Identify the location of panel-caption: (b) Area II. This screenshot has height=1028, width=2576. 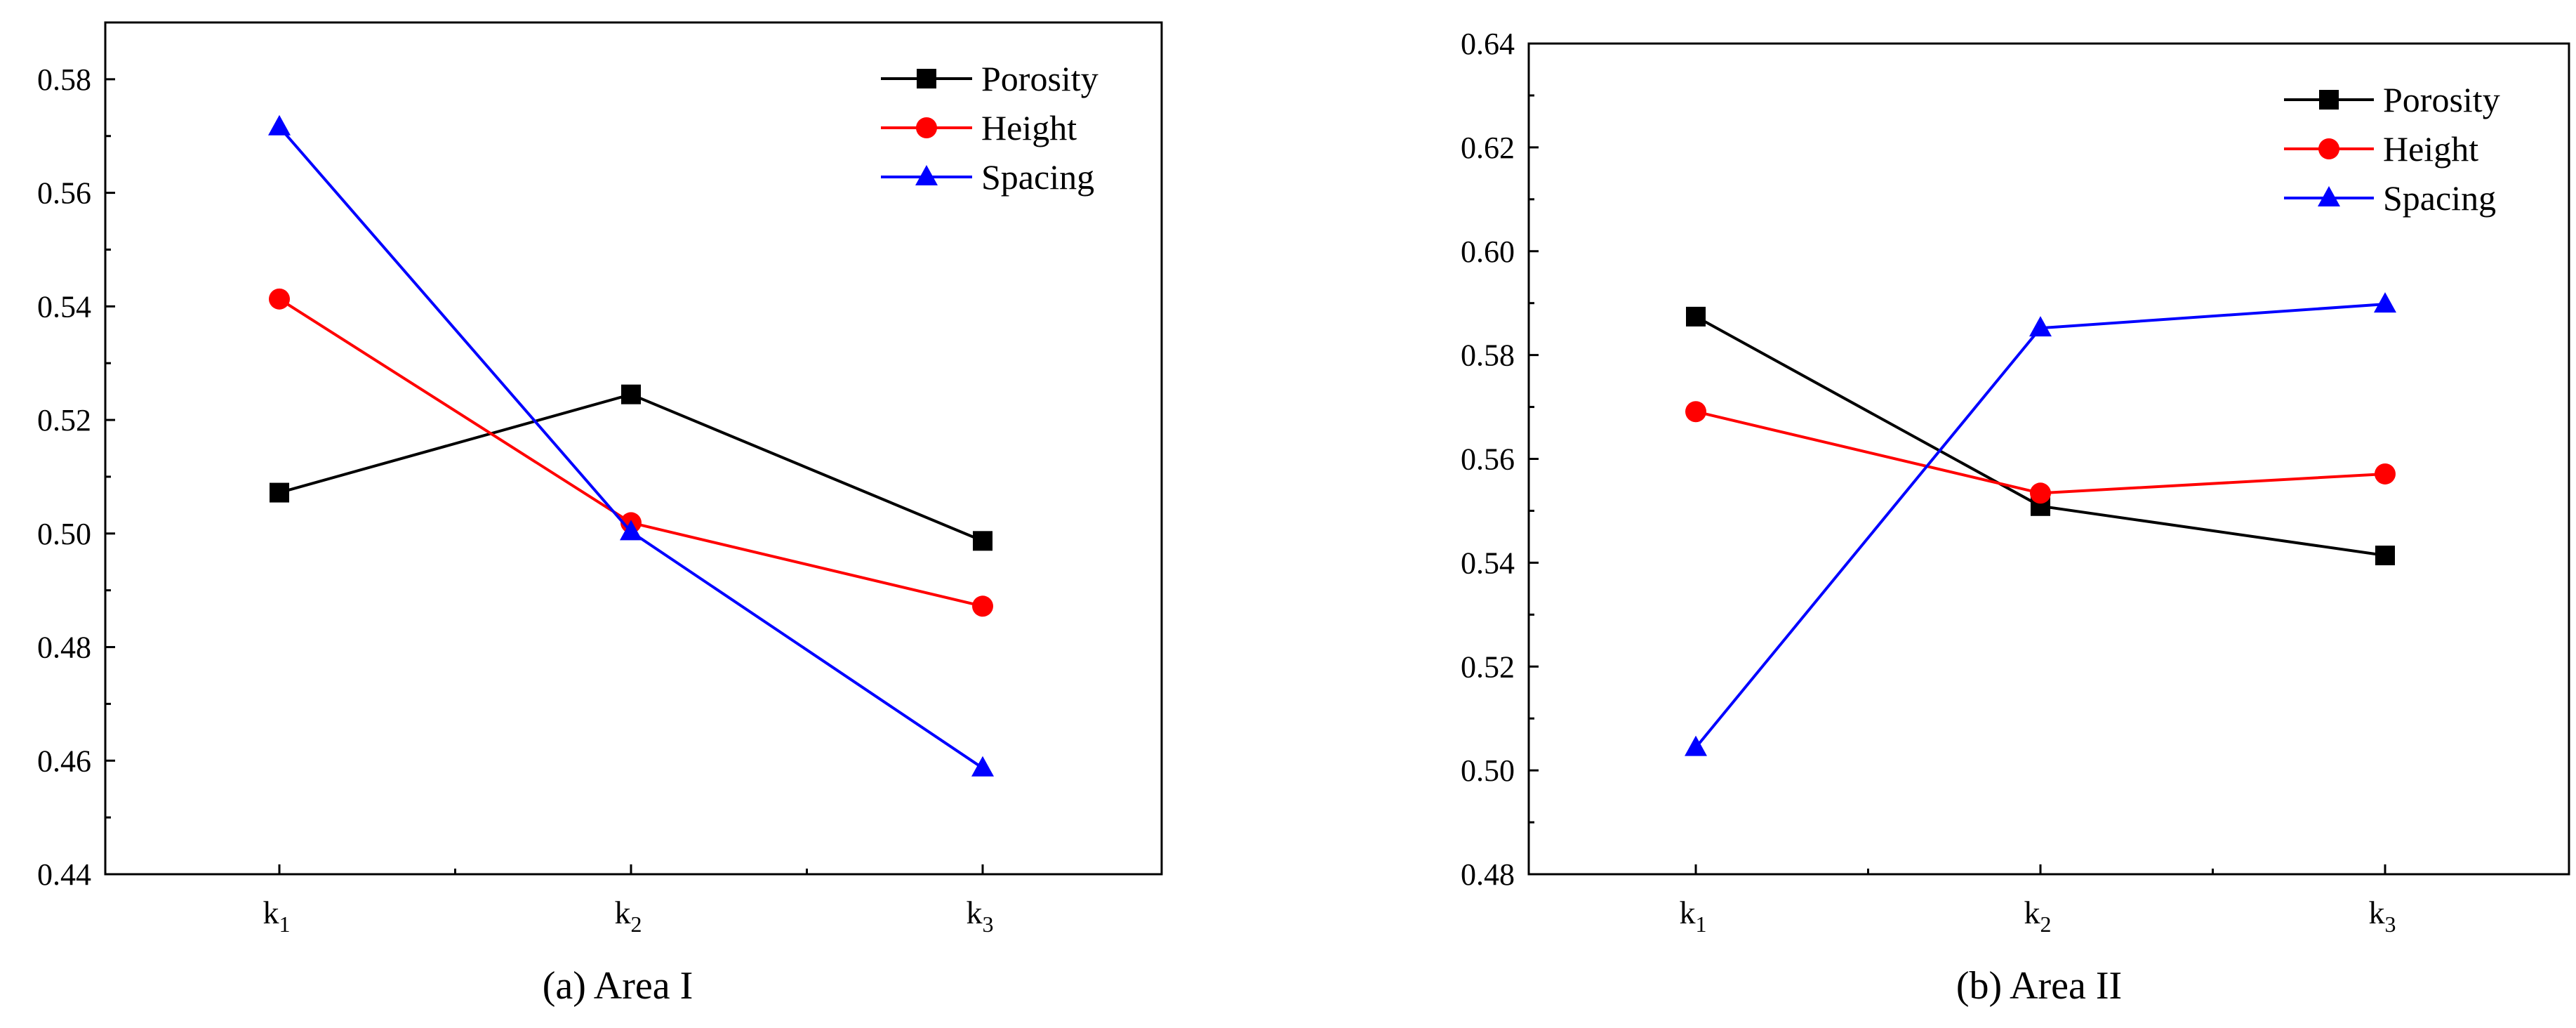
(2039, 986).